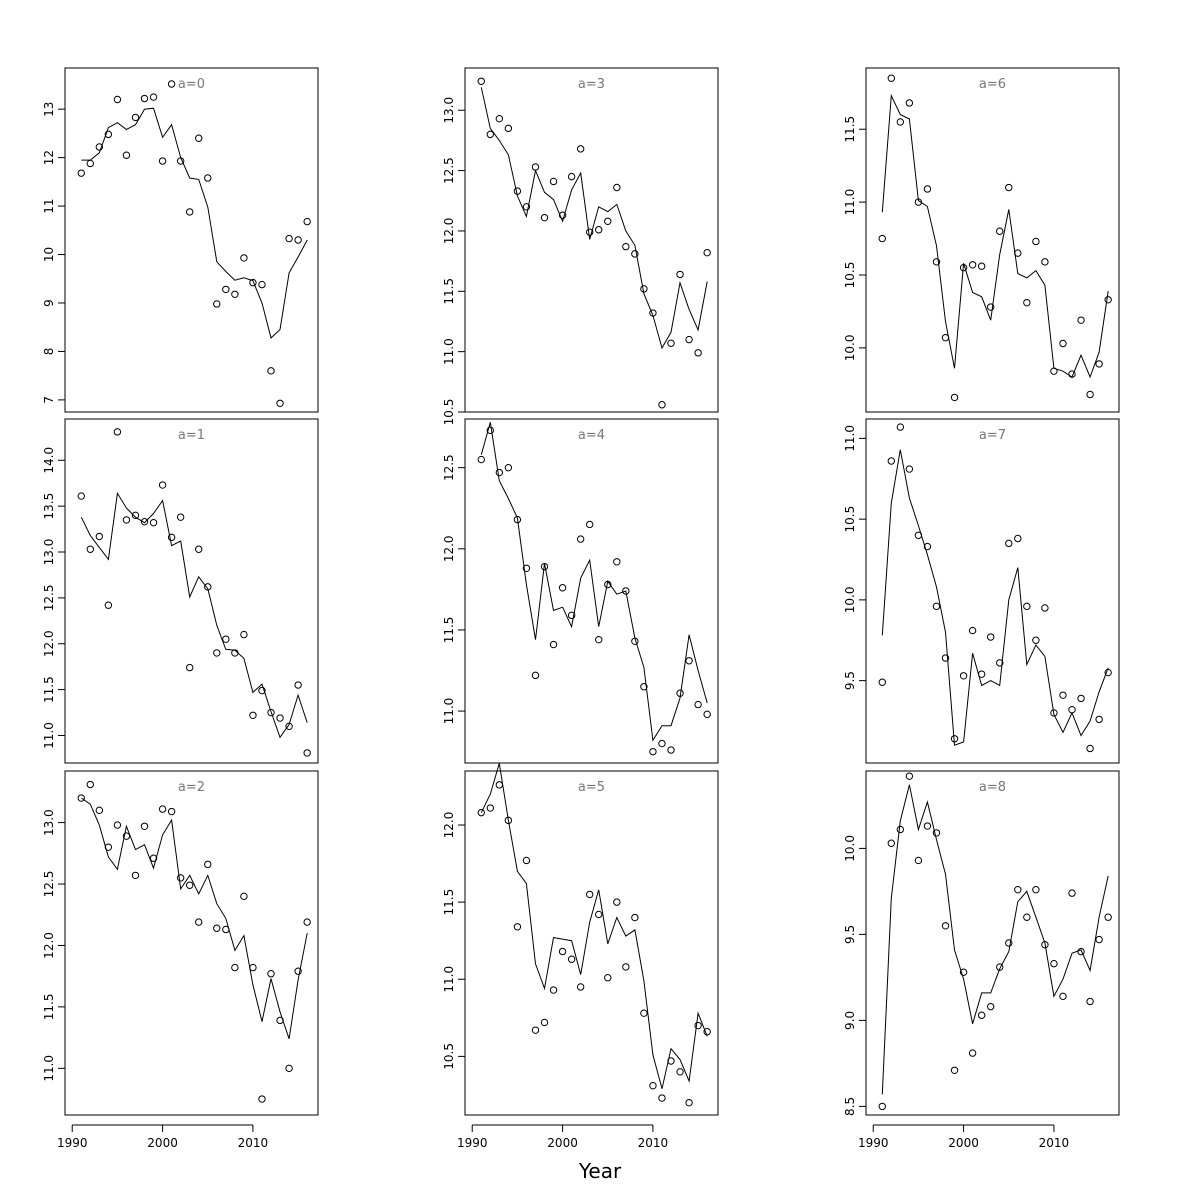 Image resolution: width=1200 pixels, height=1200 pixels. I want to click on x-tick-label: 1990, so click(873, 1143).